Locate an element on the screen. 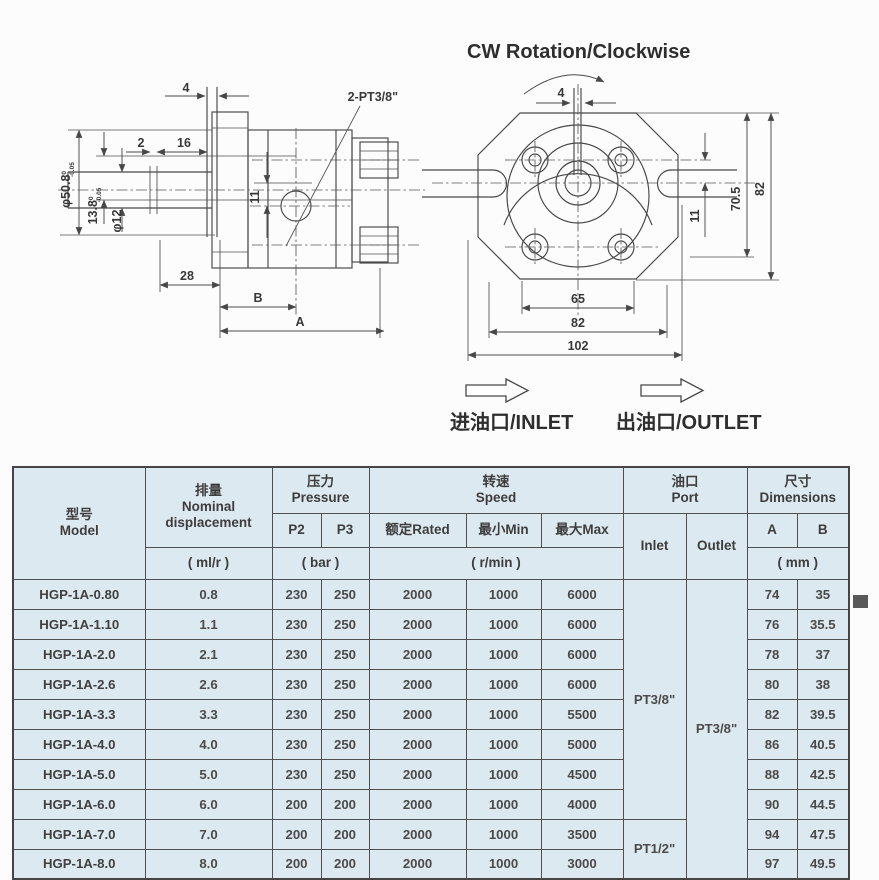 The height and width of the screenshot is (880, 879). header-displacement: 排量 Nominal displacement is located at coordinates (208, 507).